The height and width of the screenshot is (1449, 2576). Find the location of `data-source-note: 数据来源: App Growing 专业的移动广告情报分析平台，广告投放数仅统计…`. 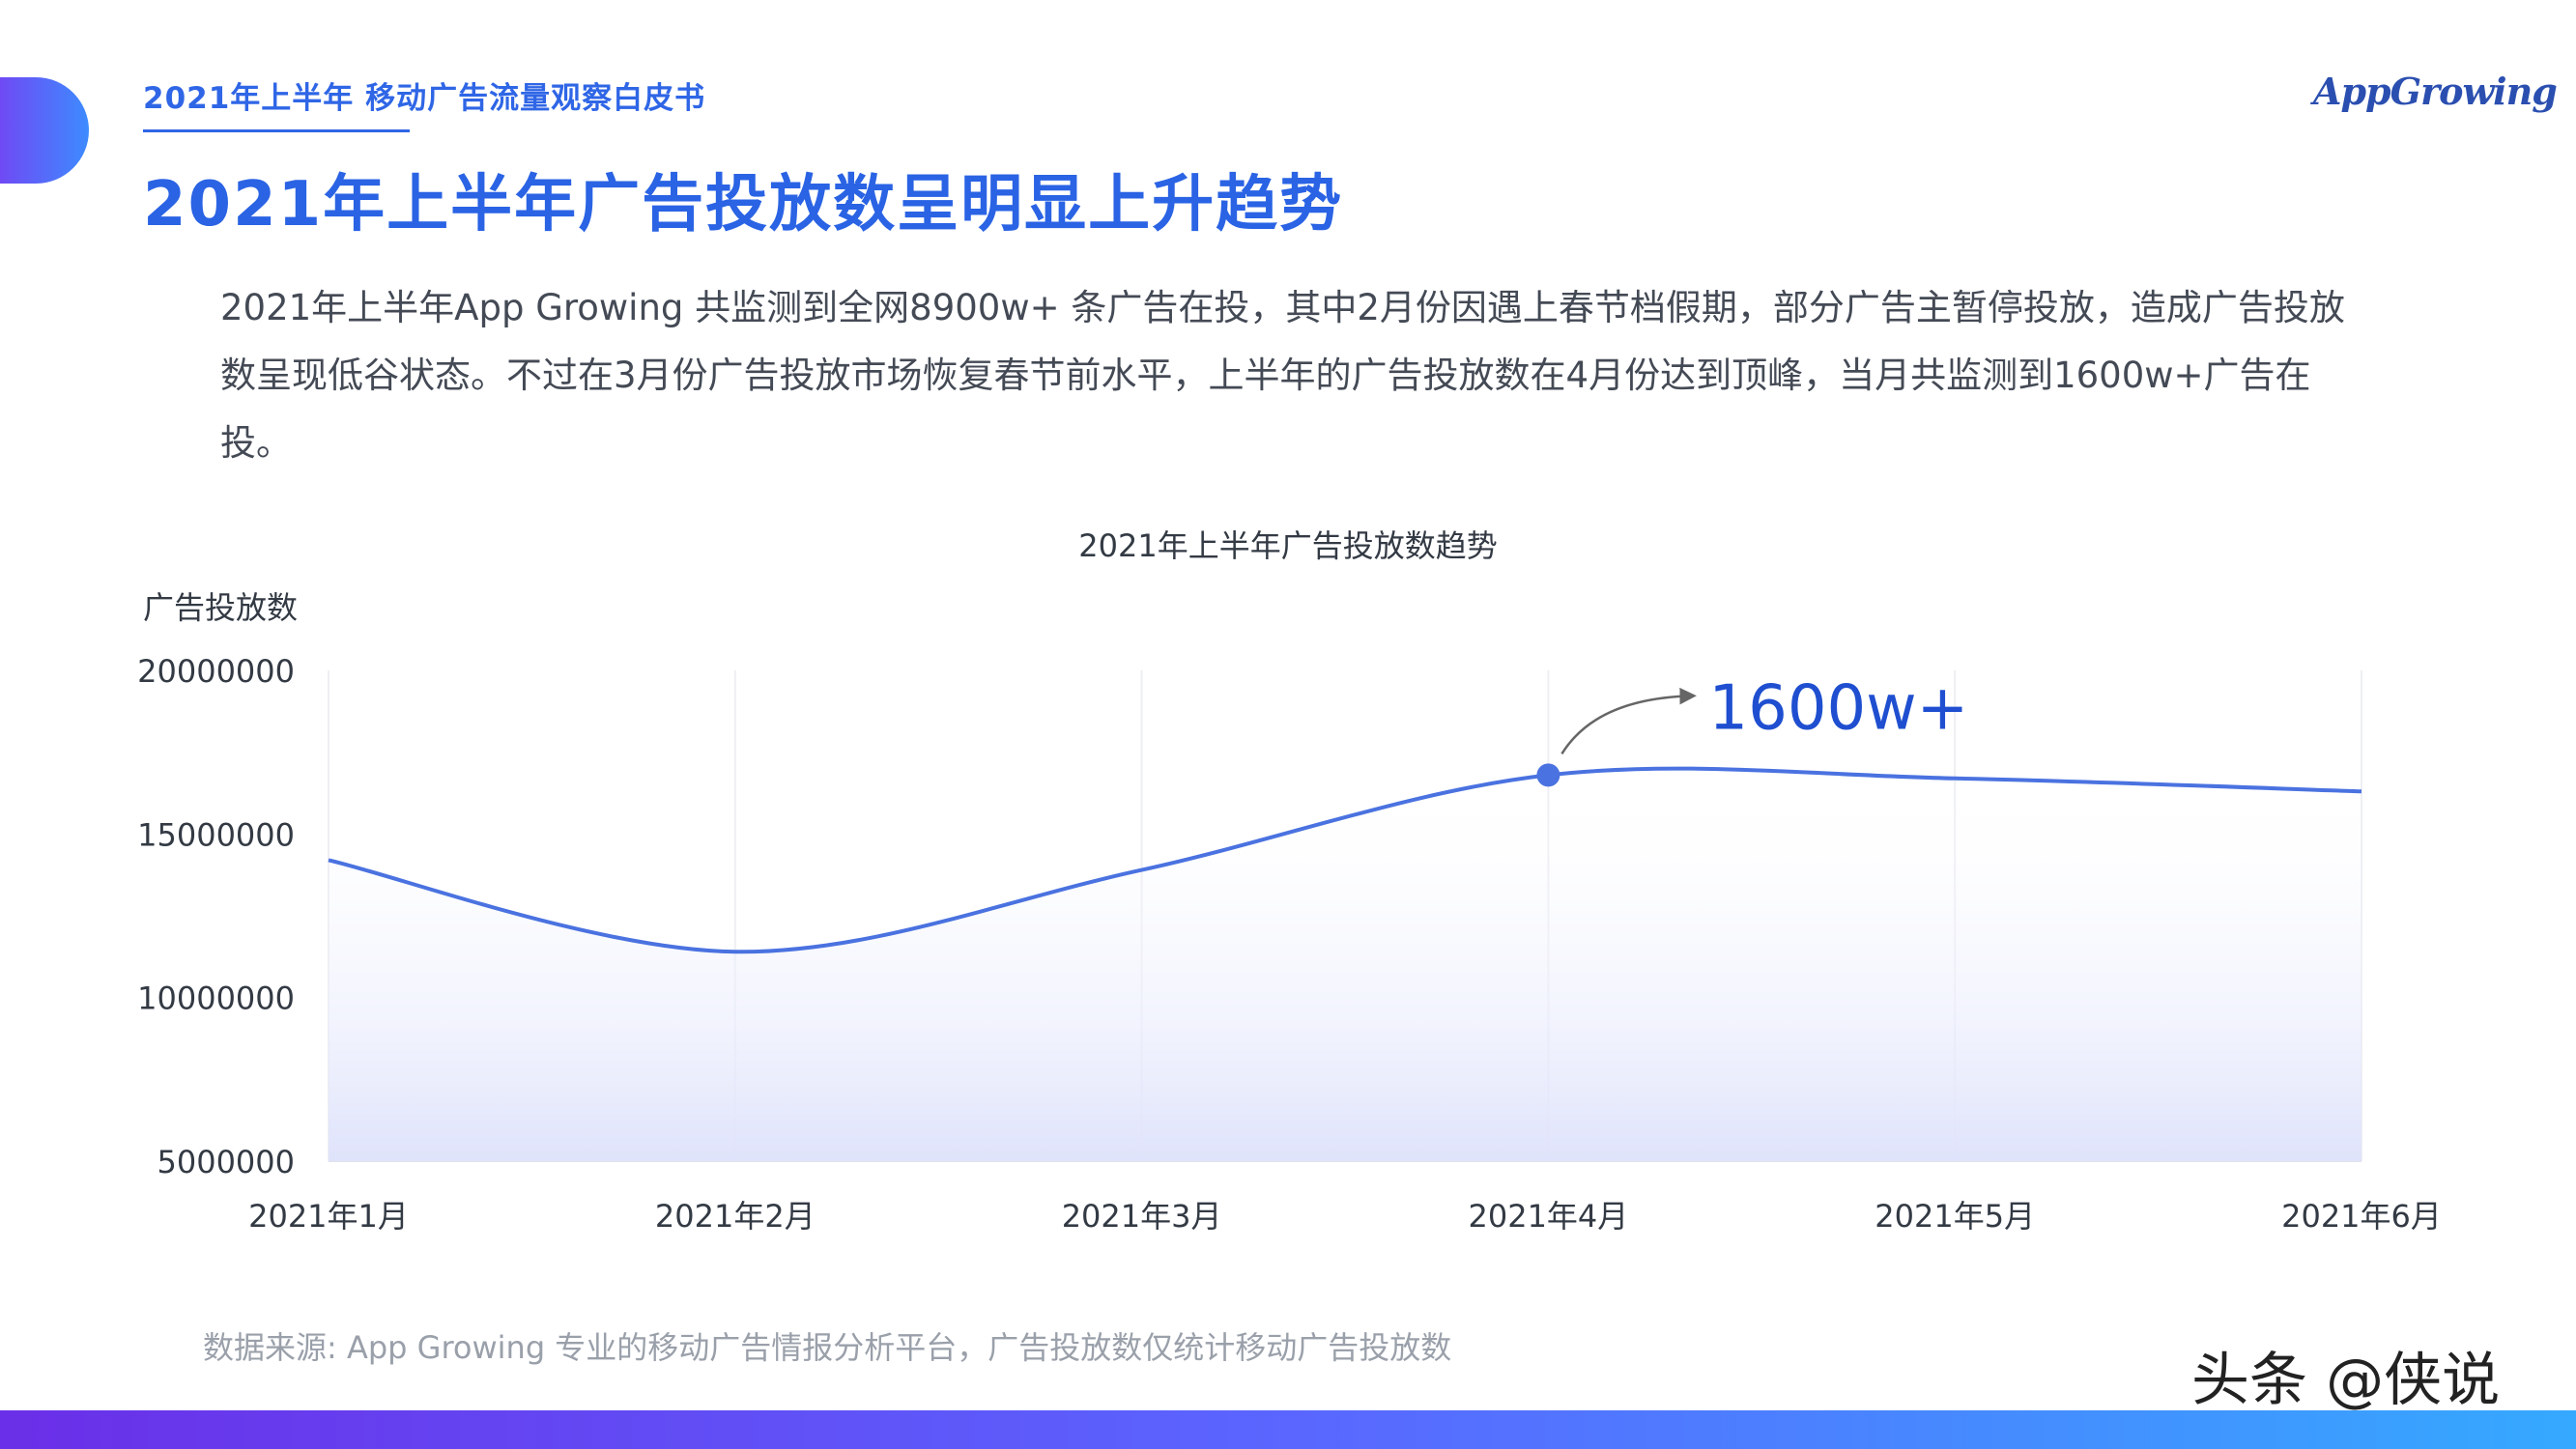

data-source-note: 数据来源: App Growing 专业的移动广告情报分析平台，广告投放数仅统计… is located at coordinates (828, 1347).